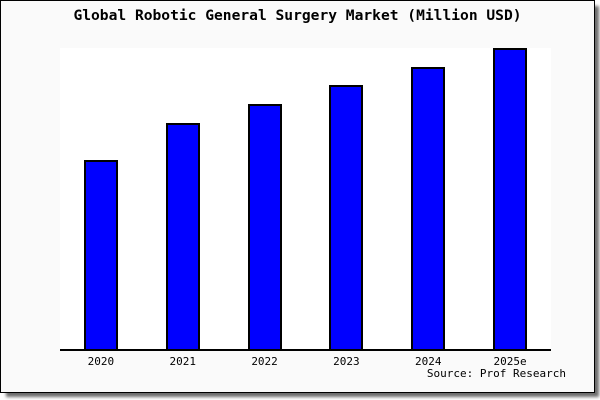  What do you see at coordinates (101, 361) in the screenshot?
I see `x-axis-label-2020: 2020` at bounding box center [101, 361].